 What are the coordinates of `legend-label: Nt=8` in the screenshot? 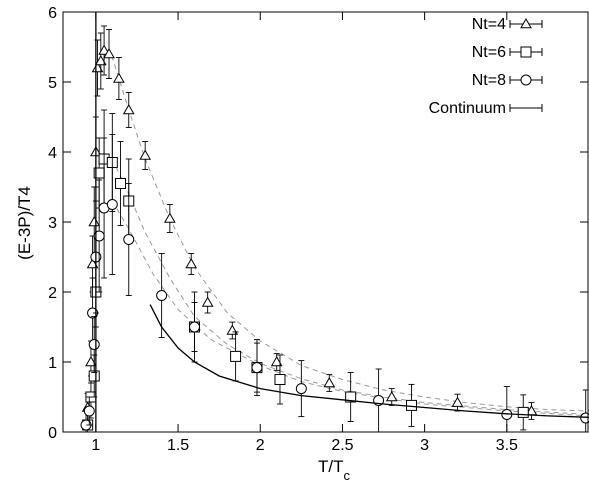 It's located at (489, 80).